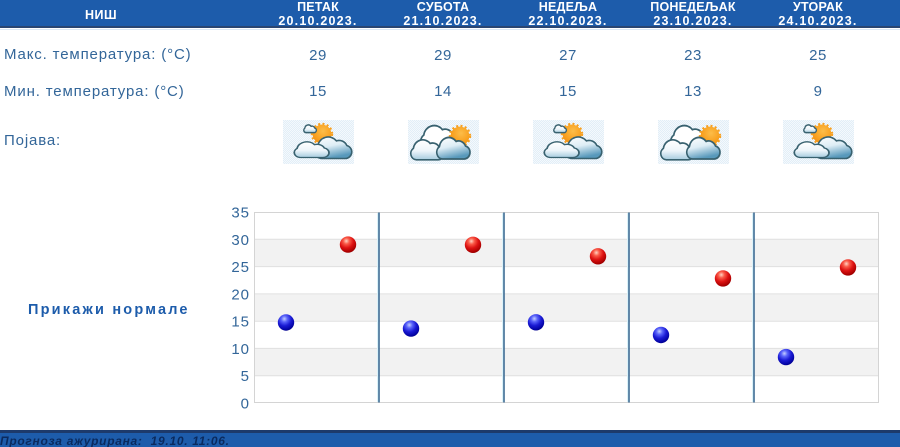 The width and height of the screenshot is (900, 447). What do you see at coordinates (240, 349) in the screenshot?
I see `svg-text: 10` at bounding box center [240, 349].